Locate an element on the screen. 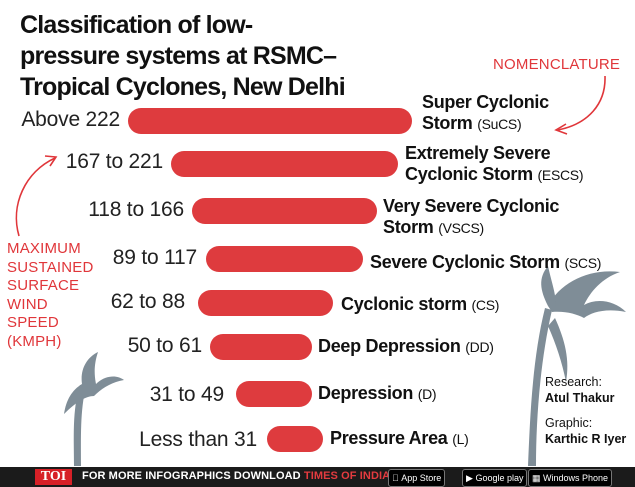  windows-icon: ▦ is located at coordinates (536, 478).